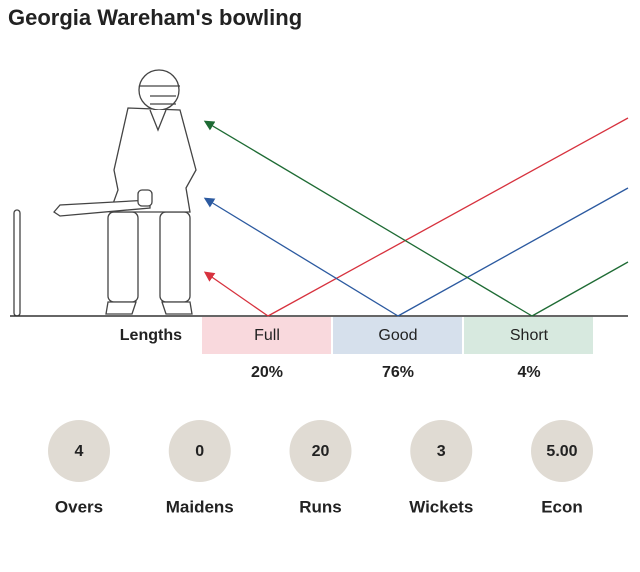 Image resolution: width=640 pixels, height=572 pixels. I want to click on stat-value: 20, so click(321, 451).